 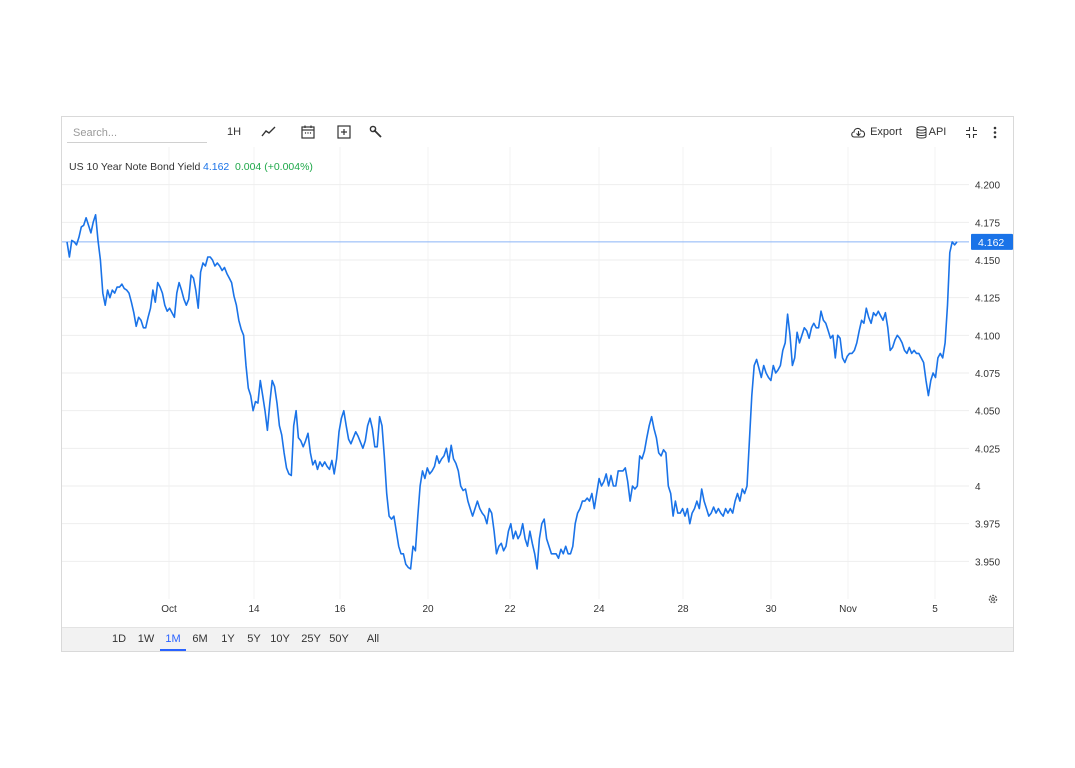 I want to click on x-tick-label: 28, so click(x=683, y=609).